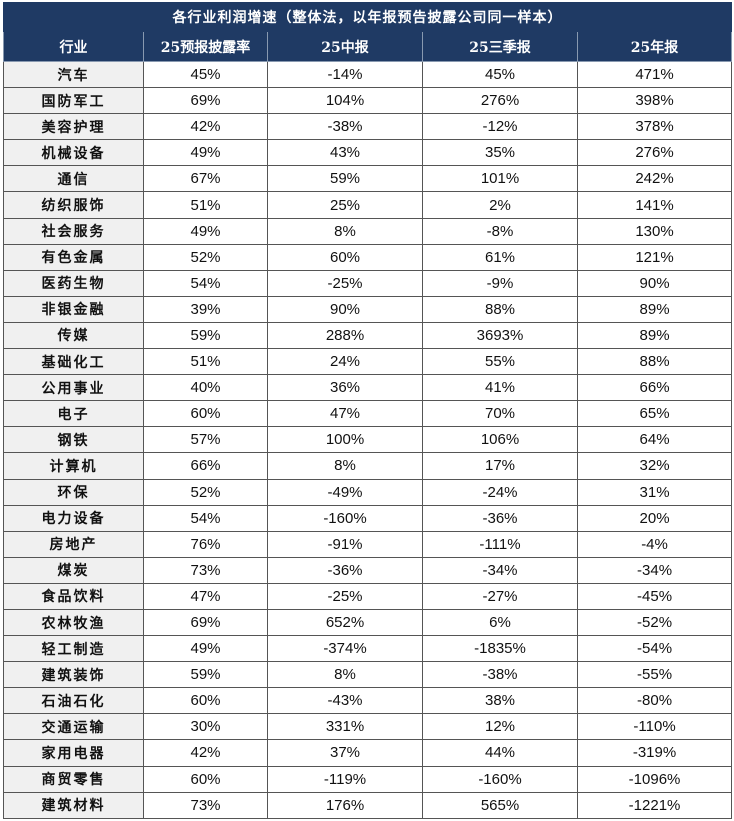 The image size is (734, 821). Describe the element at coordinates (654, 46) in the screenshot. I see `column-header: 25年报` at that location.